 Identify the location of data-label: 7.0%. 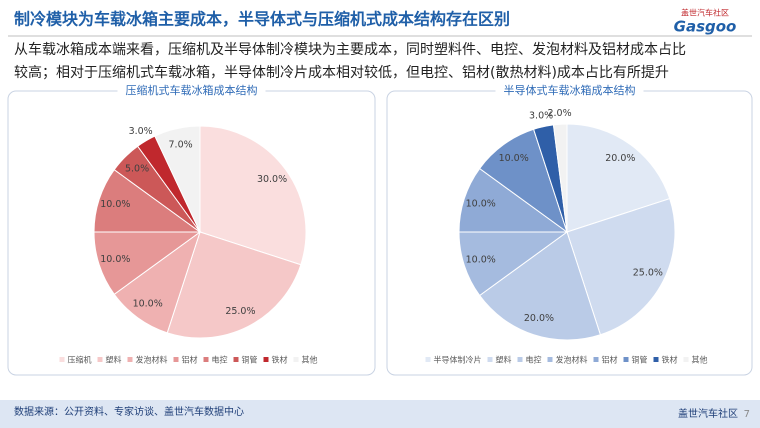
(181, 145).